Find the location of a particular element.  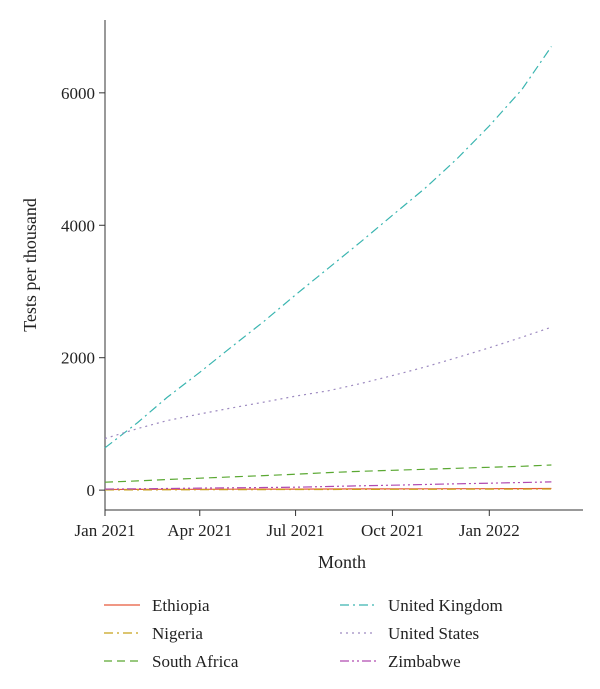

legend-label-united-states: United States is located at coordinates (433, 633).